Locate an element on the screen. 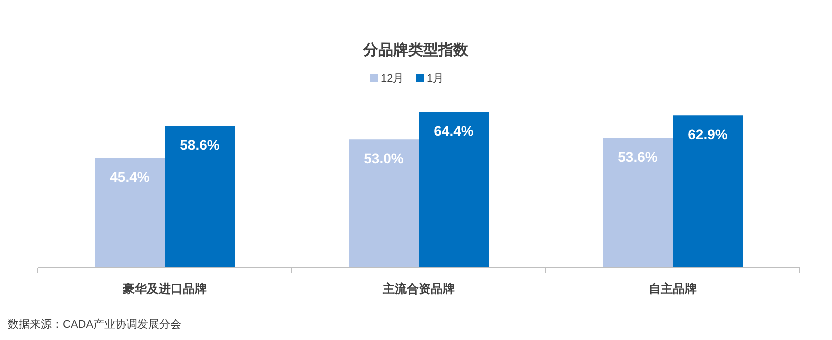 This screenshot has height=340, width=832. data-label: 53.0% is located at coordinates (384, 158).